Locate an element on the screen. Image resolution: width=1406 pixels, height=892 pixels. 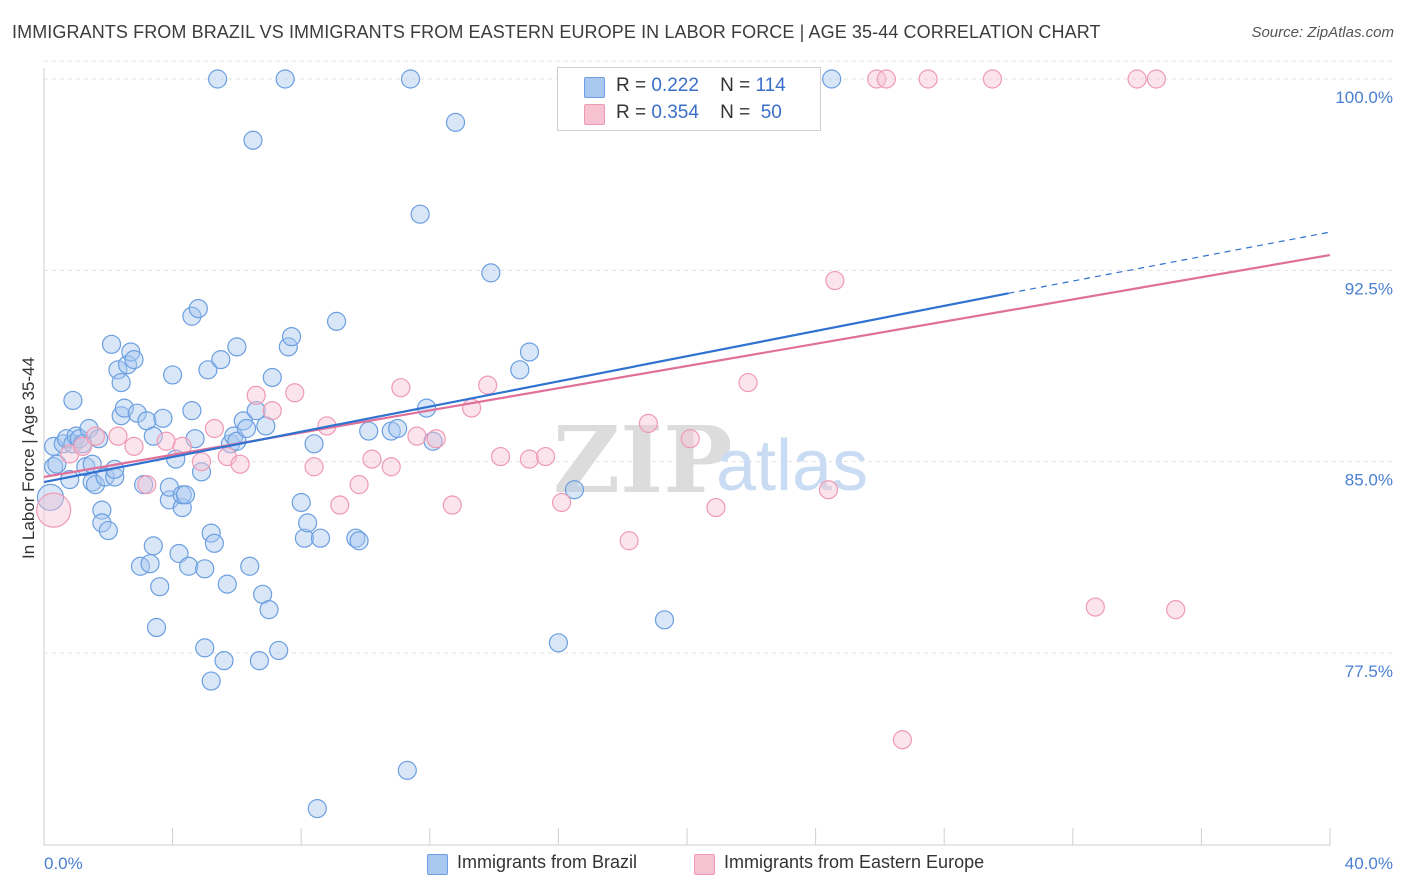
source-label: Source: ZipAtlas.com is located at coordinates (1322, 32).